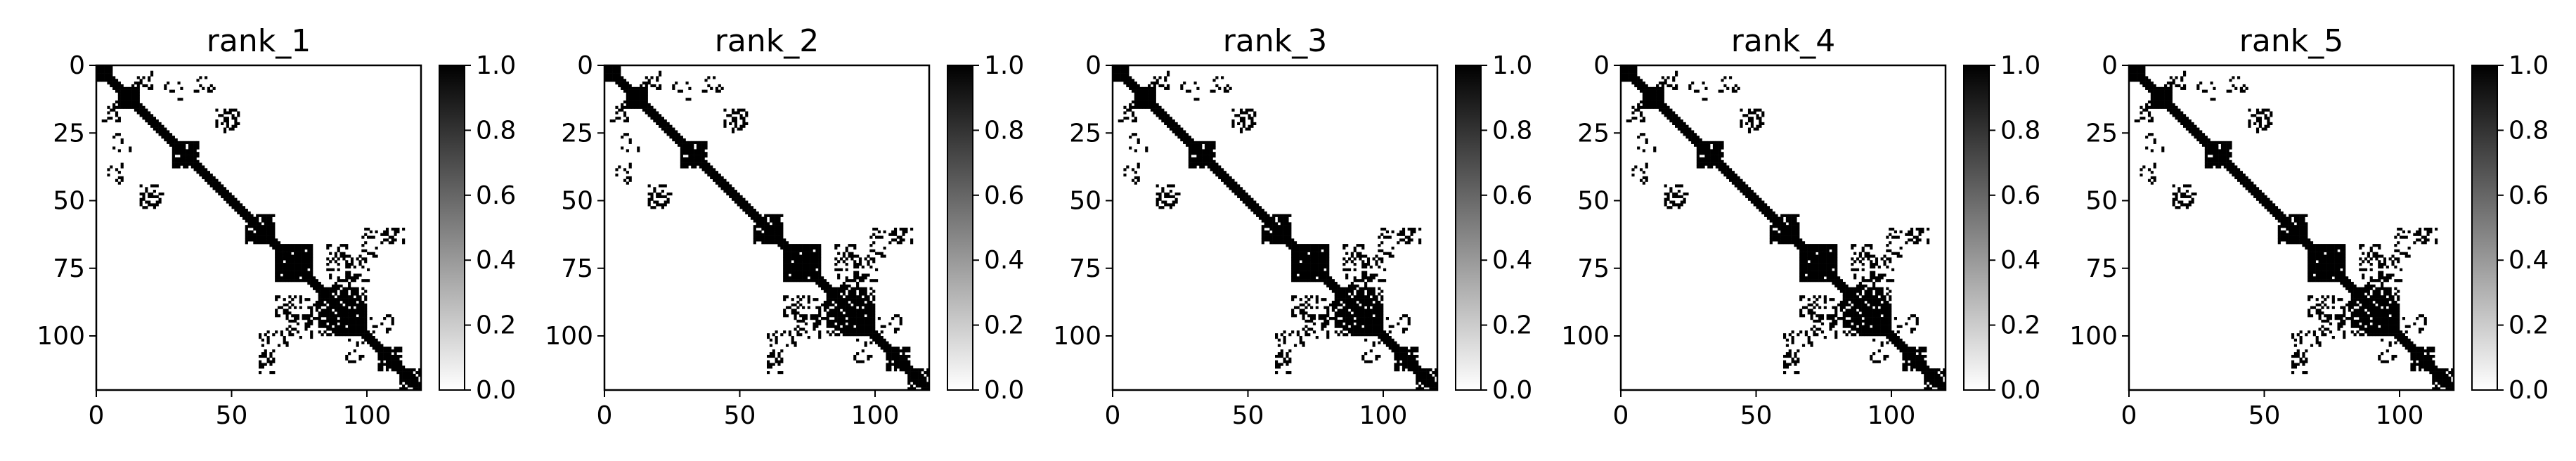  Describe the element at coordinates (258, 228) in the screenshot. I see `plot-frame` at that location.